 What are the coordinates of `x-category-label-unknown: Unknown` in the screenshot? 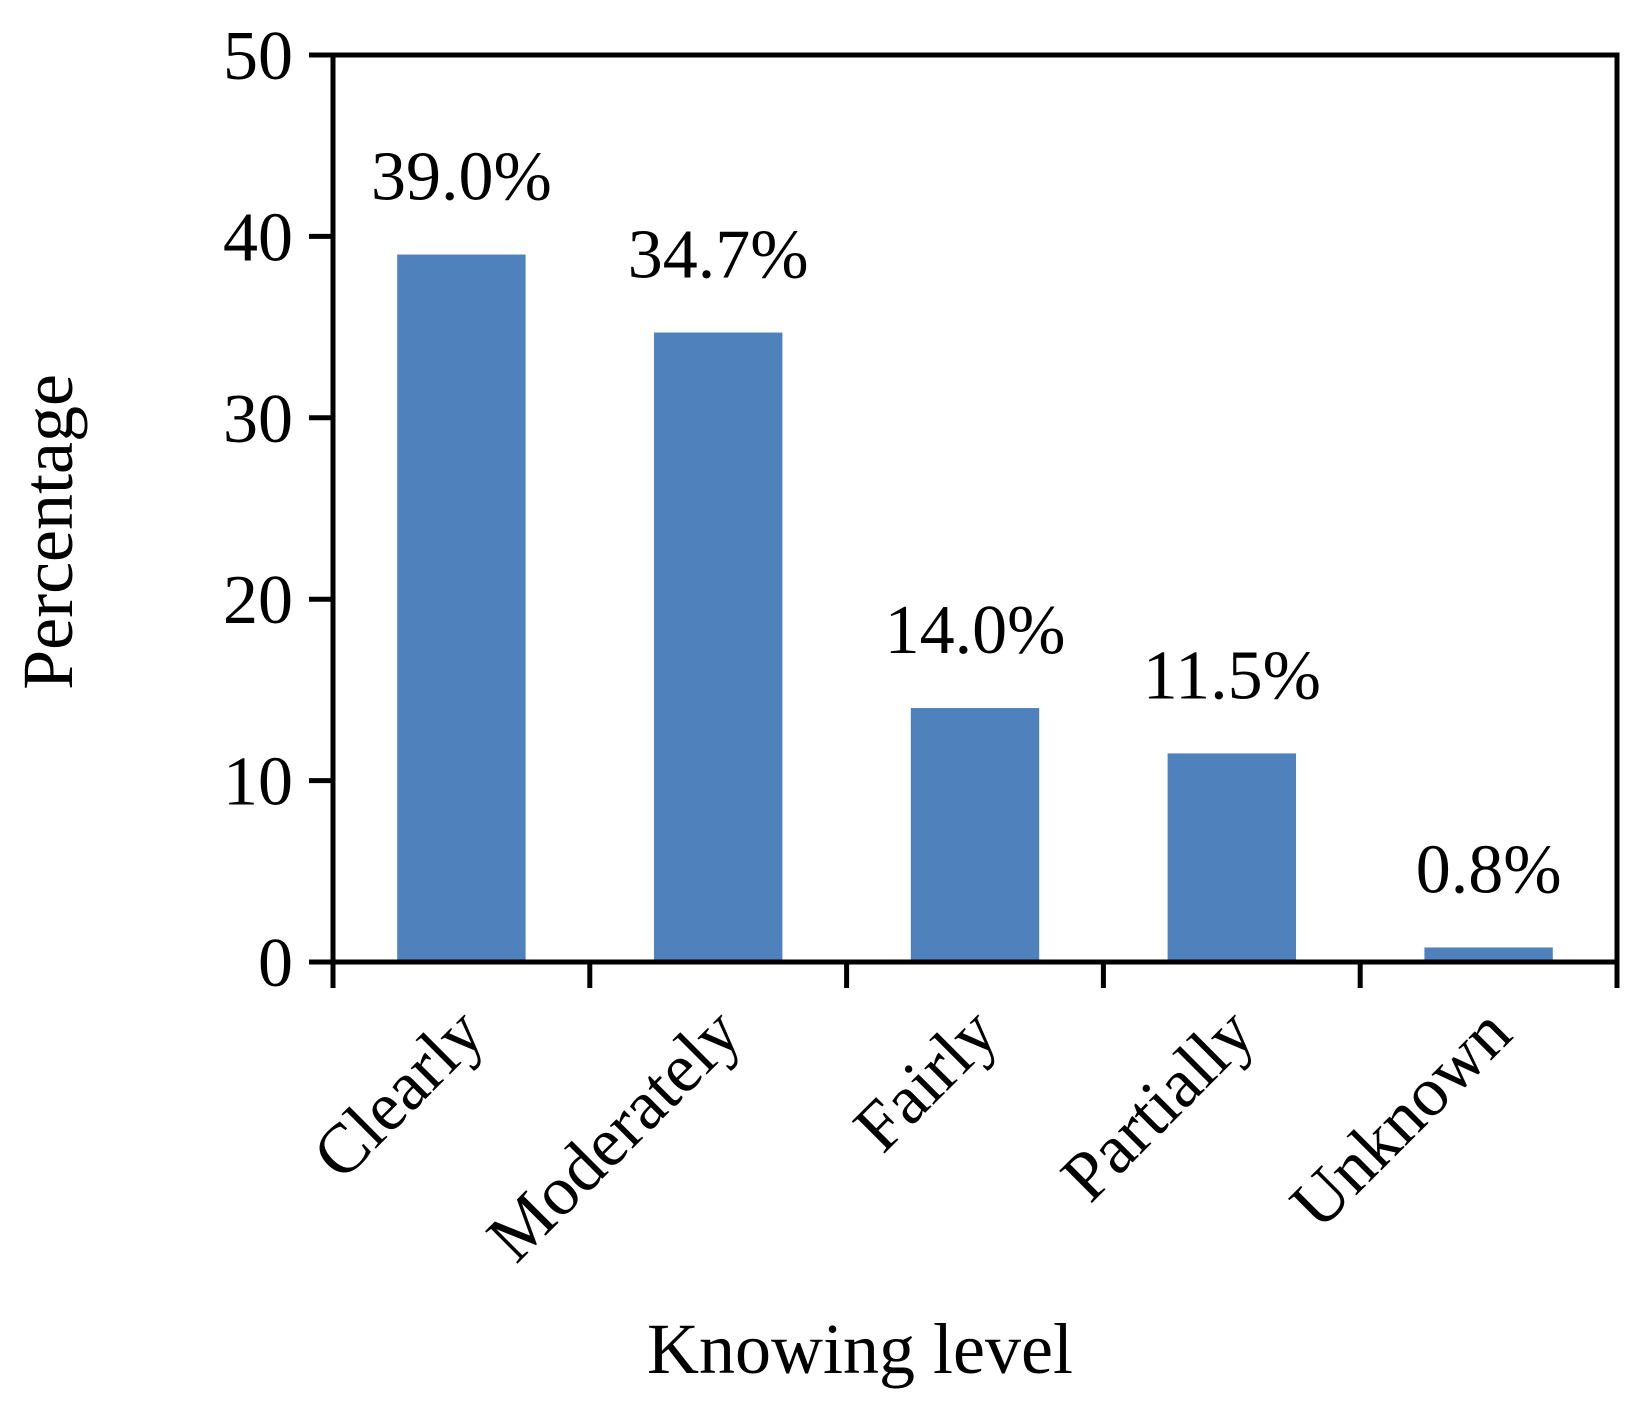 It's located at (1401, 1119).